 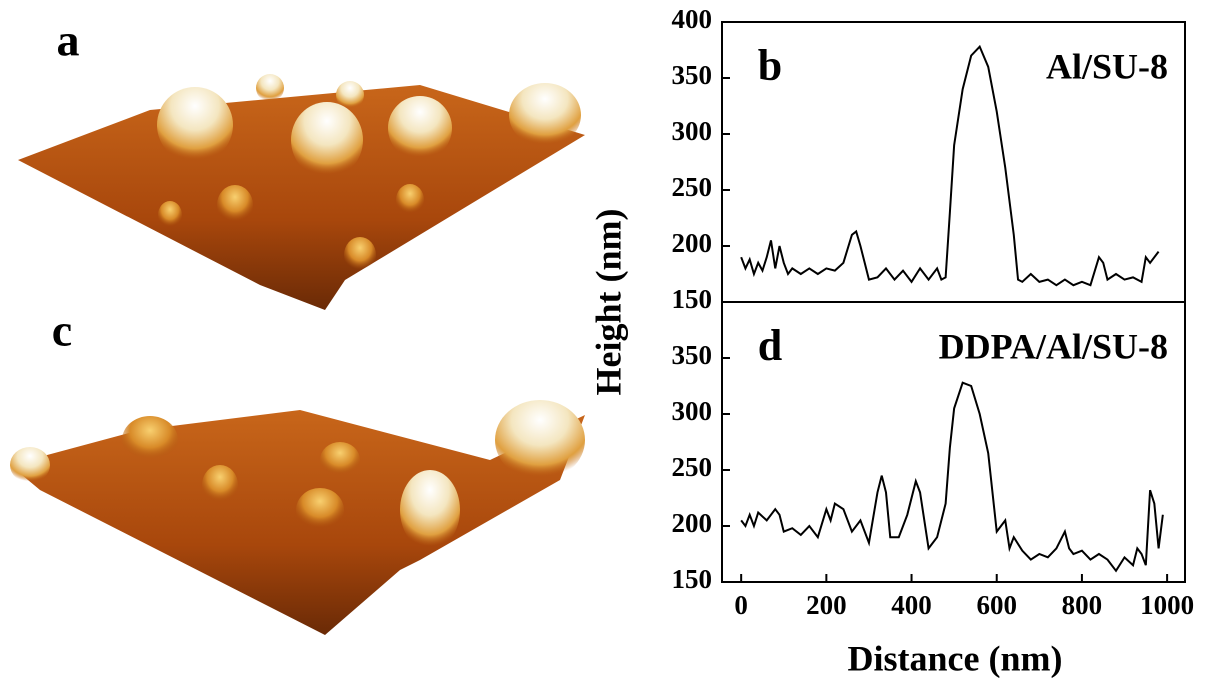 What do you see at coordinates (608, 302) in the screenshot?
I see `y-axis-label: Height (nm)` at bounding box center [608, 302].